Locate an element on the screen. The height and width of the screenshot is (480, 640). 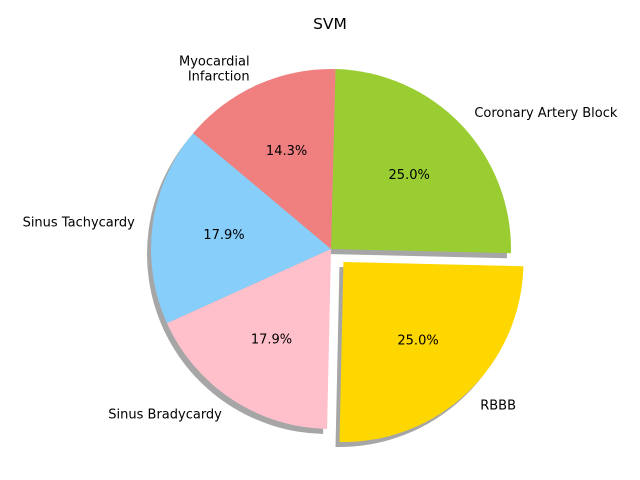
slice-label-sinus-bradycardy: Sinus Bradycardy is located at coordinates (165, 415).